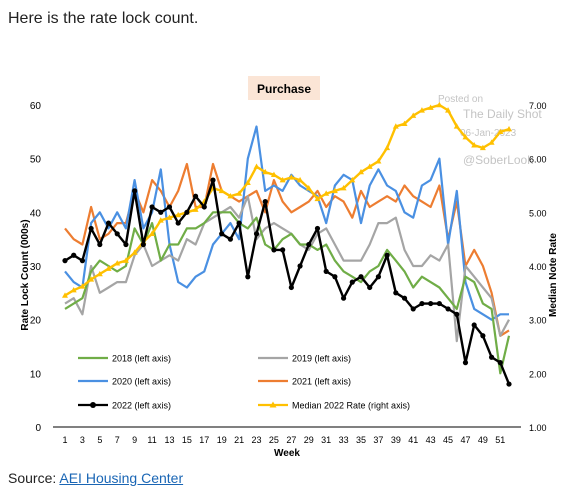  Describe the element at coordinates (538, 267) in the screenshot. I see `y-right-tick-label: 4.00` at that location.